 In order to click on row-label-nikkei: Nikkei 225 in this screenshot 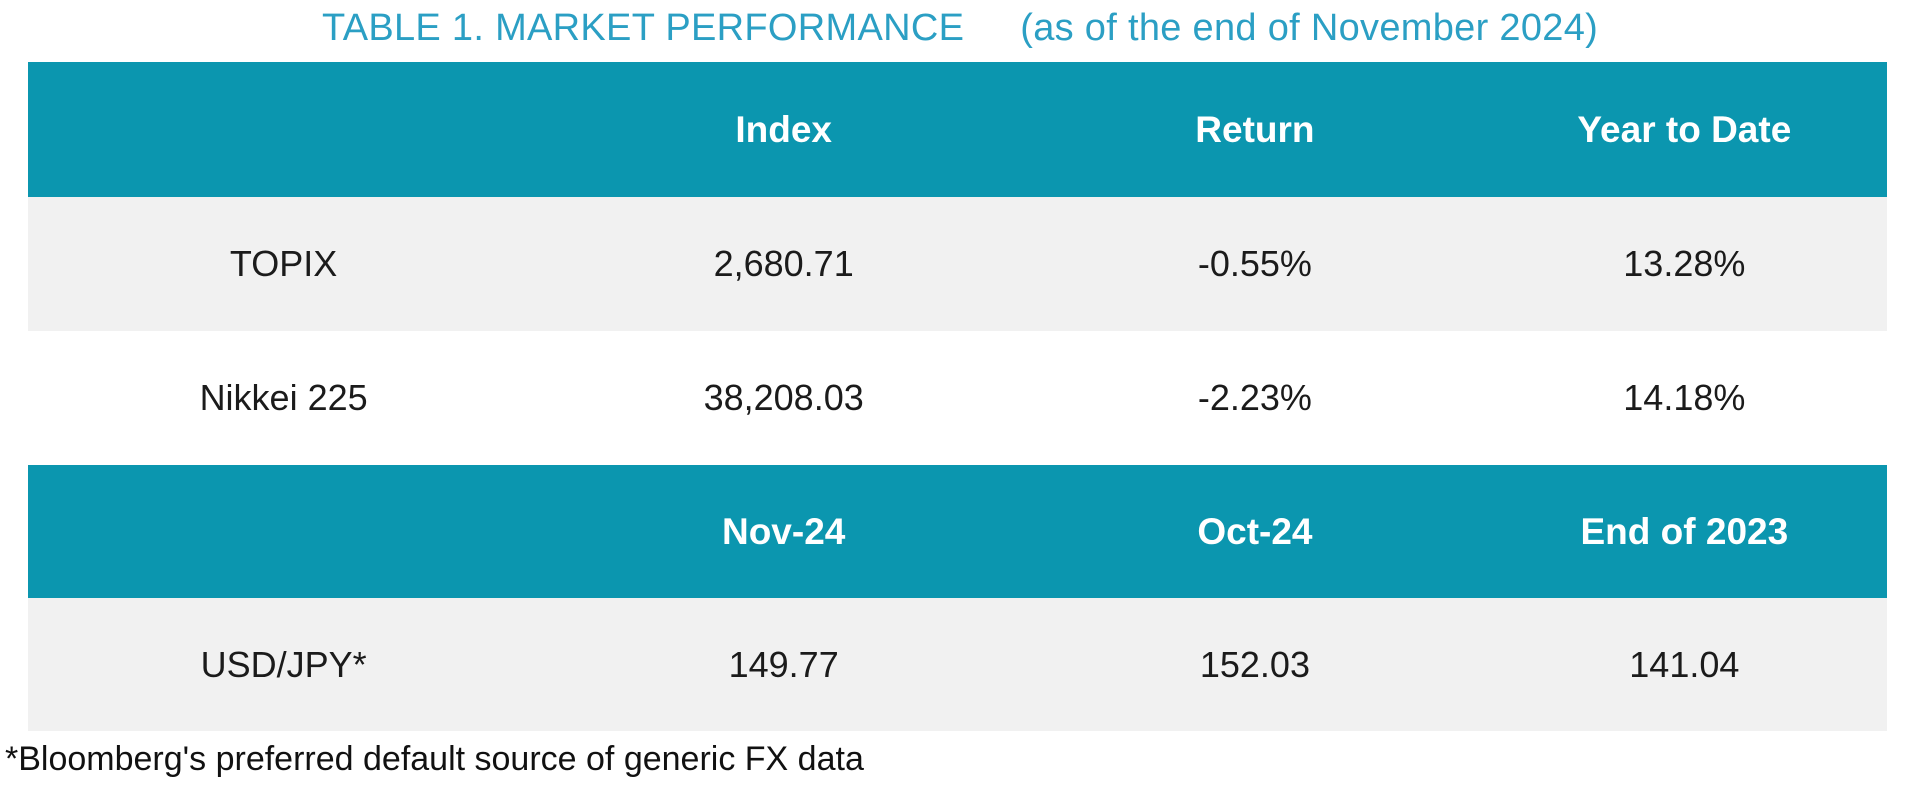, I will do `click(283, 397)`.